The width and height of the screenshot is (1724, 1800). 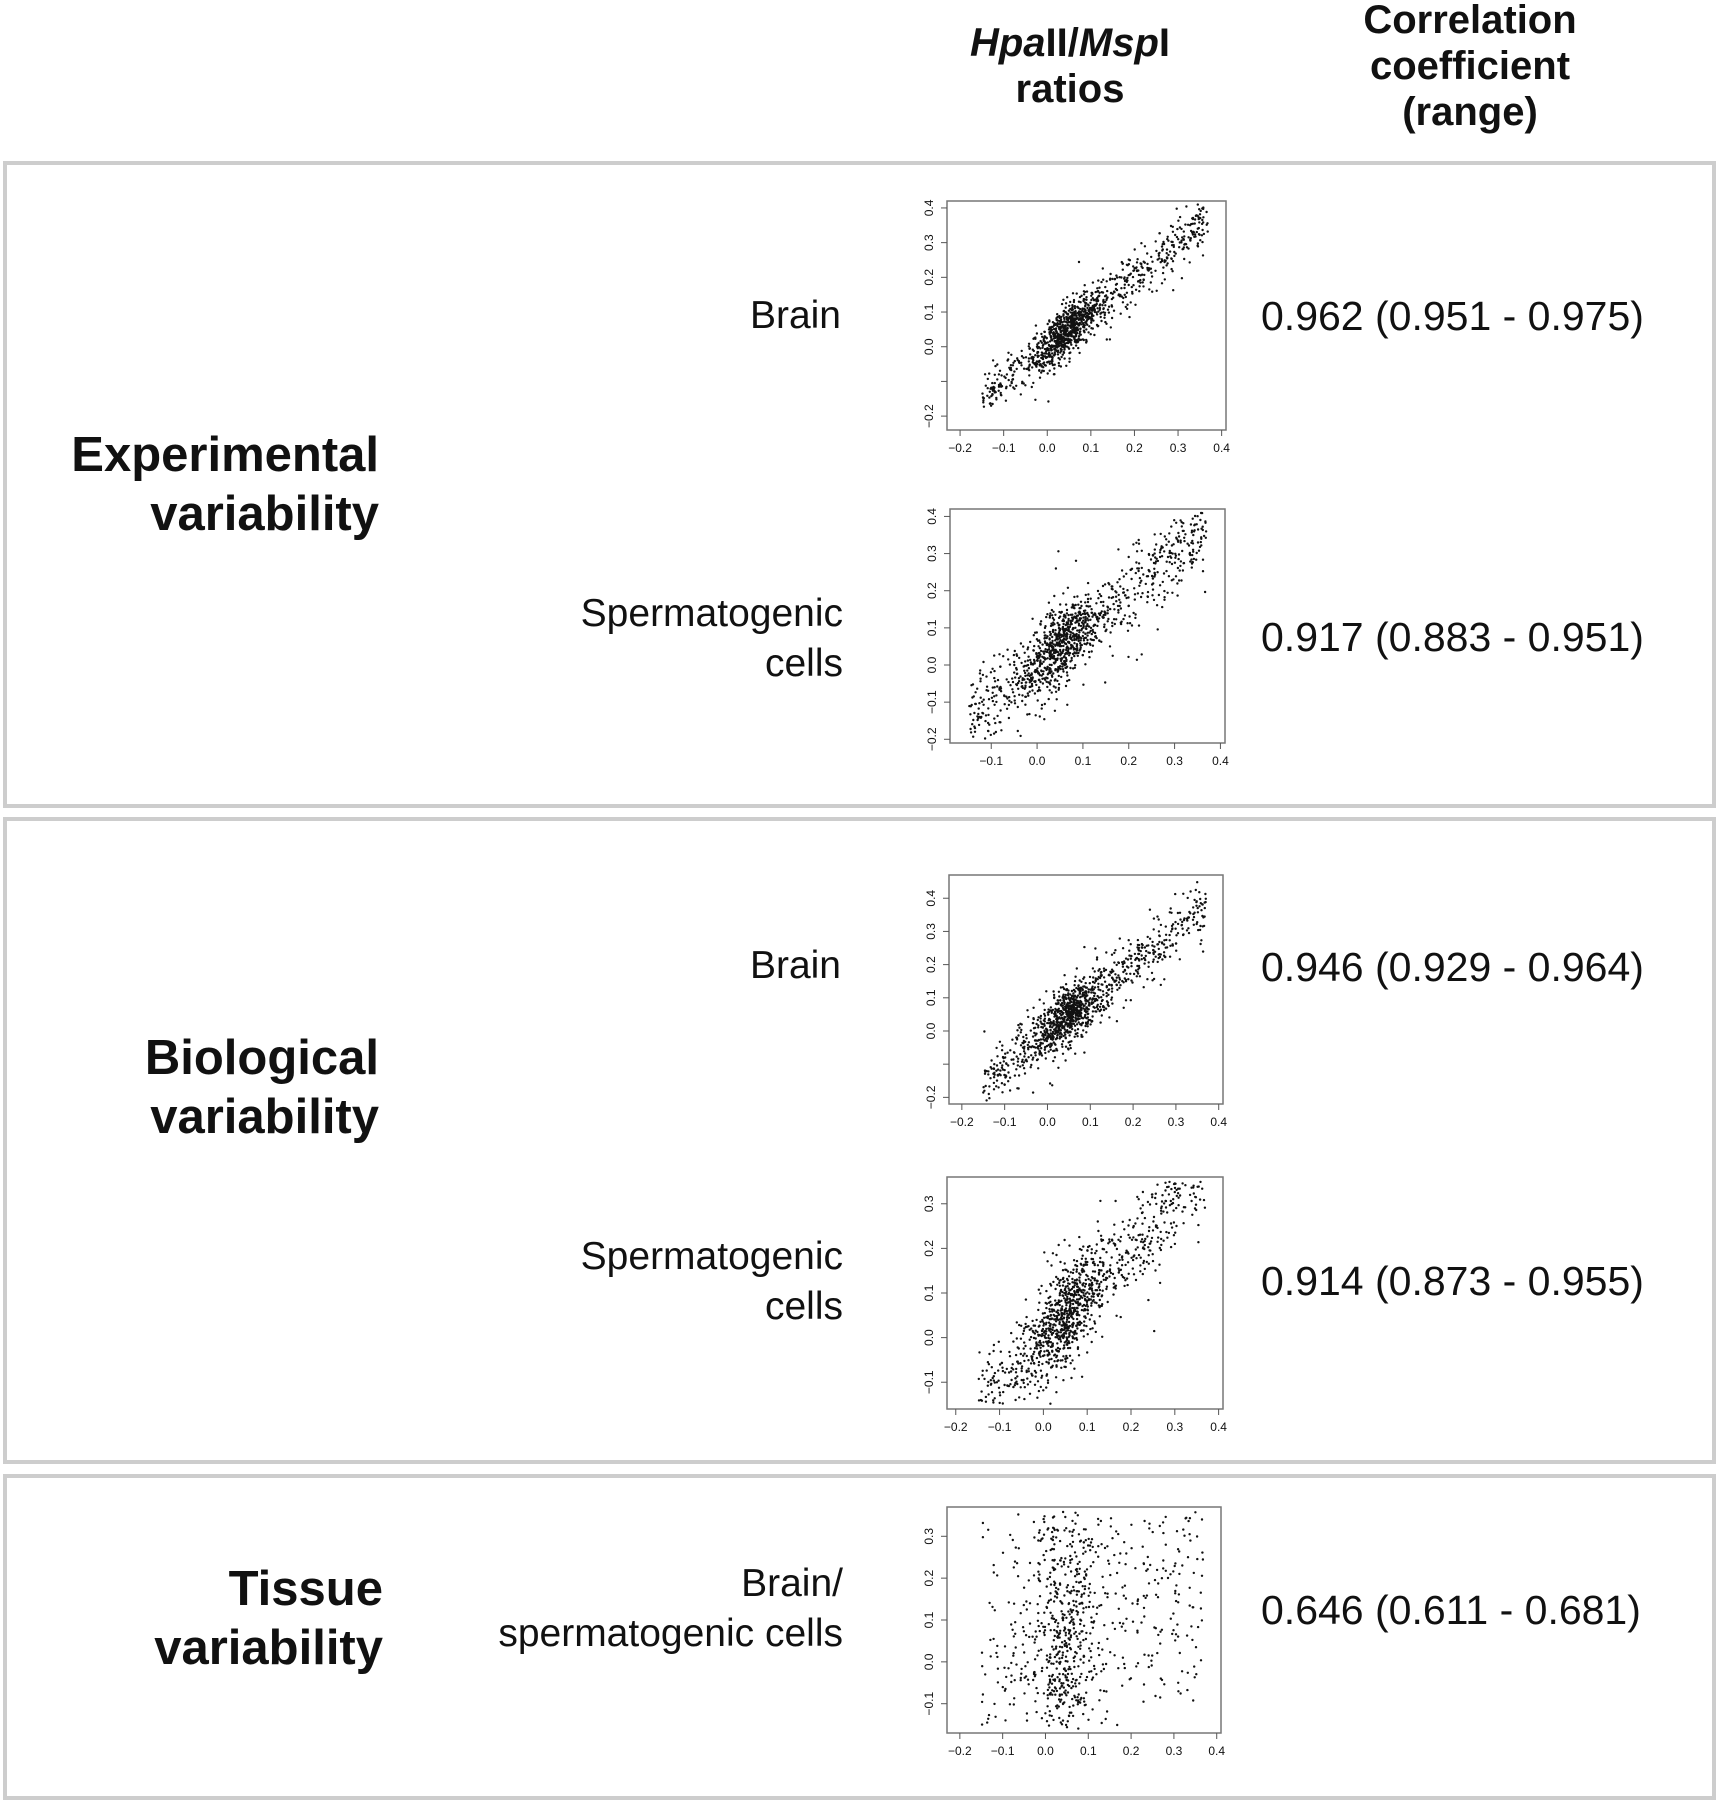 What do you see at coordinates (1037, 761) in the screenshot?
I see `x-tick-label: 0.0` at bounding box center [1037, 761].